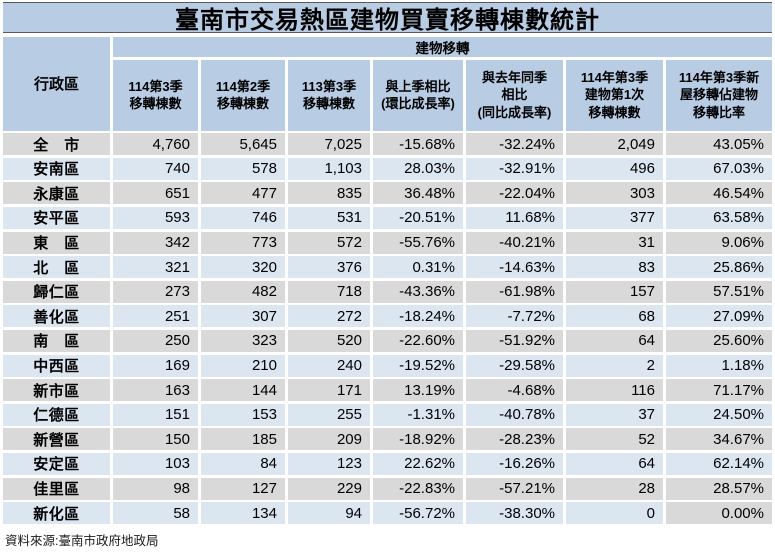  What do you see at coordinates (514, 340) in the screenshot?
I see `value-cell: -51.92%` at bounding box center [514, 340].